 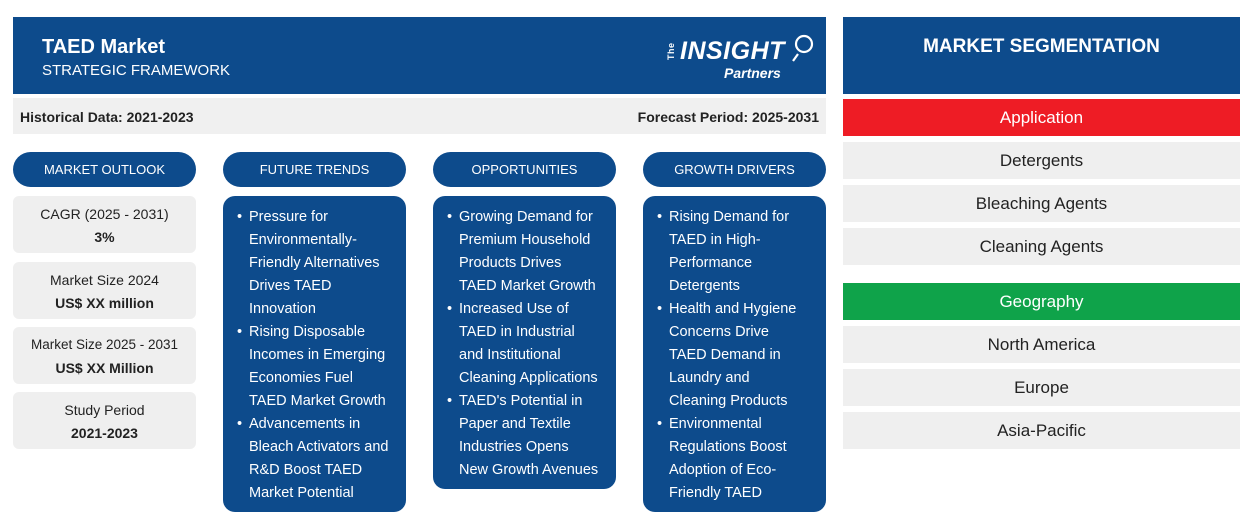 I want to click on growth-drivers-header: GROWTH DRIVERS, so click(x=734, y=169).